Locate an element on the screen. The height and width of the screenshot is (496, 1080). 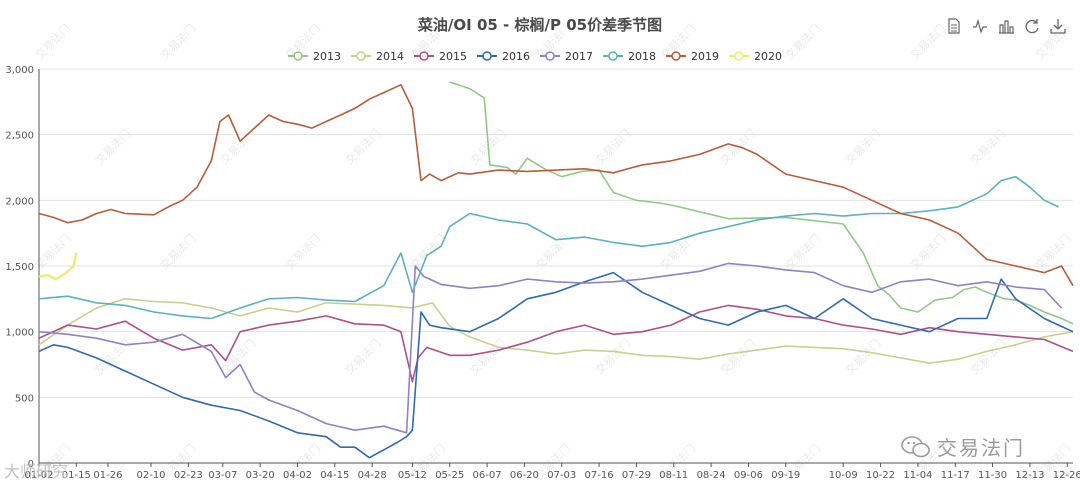
chart-toolbar is located at coordinates (1006, 26).